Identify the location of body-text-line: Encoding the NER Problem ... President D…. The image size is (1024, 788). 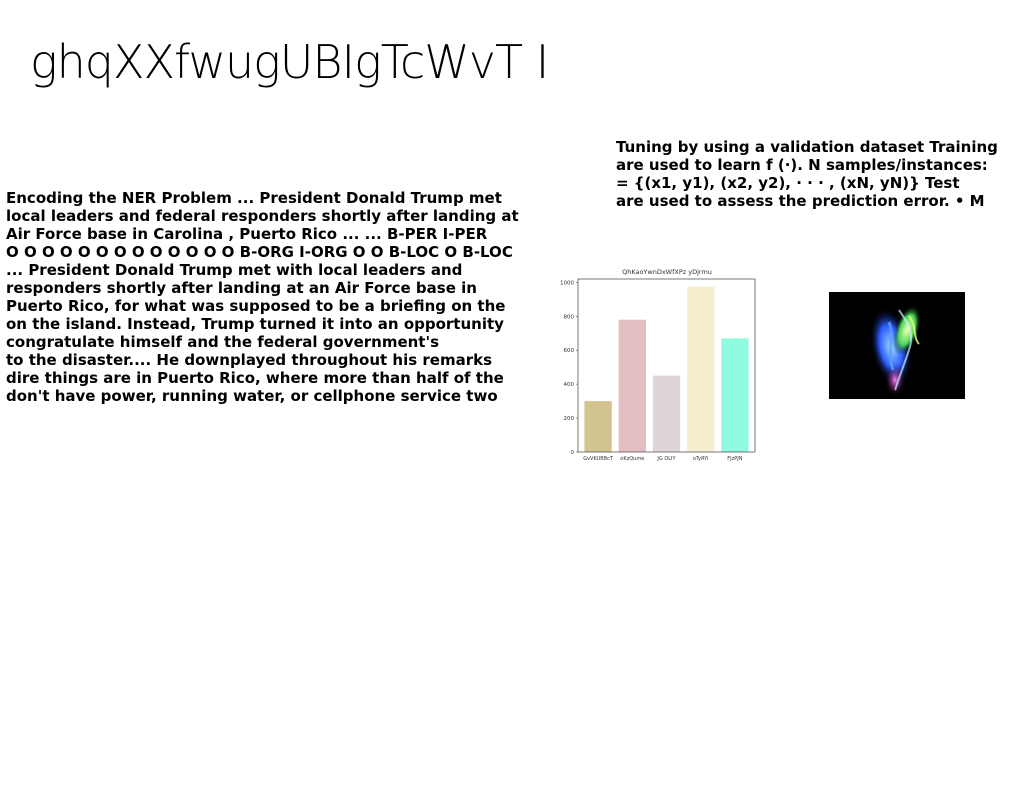
(254, 198).